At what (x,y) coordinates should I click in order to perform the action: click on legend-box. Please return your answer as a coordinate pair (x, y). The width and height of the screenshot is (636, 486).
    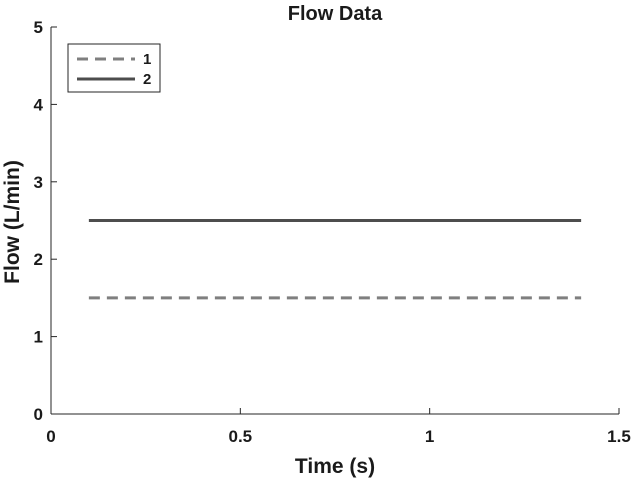
    Looking at the image, I should click on (114, 68).